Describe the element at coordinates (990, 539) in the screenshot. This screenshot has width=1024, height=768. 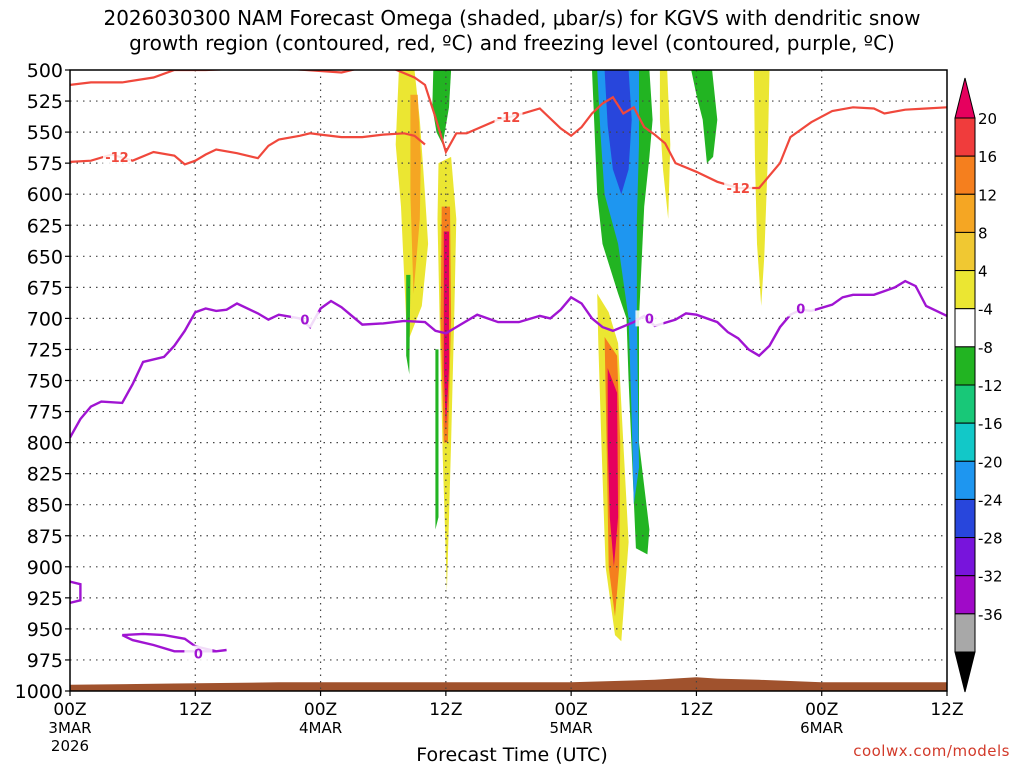
I see `colorbar-tick-label: -28` at that location.